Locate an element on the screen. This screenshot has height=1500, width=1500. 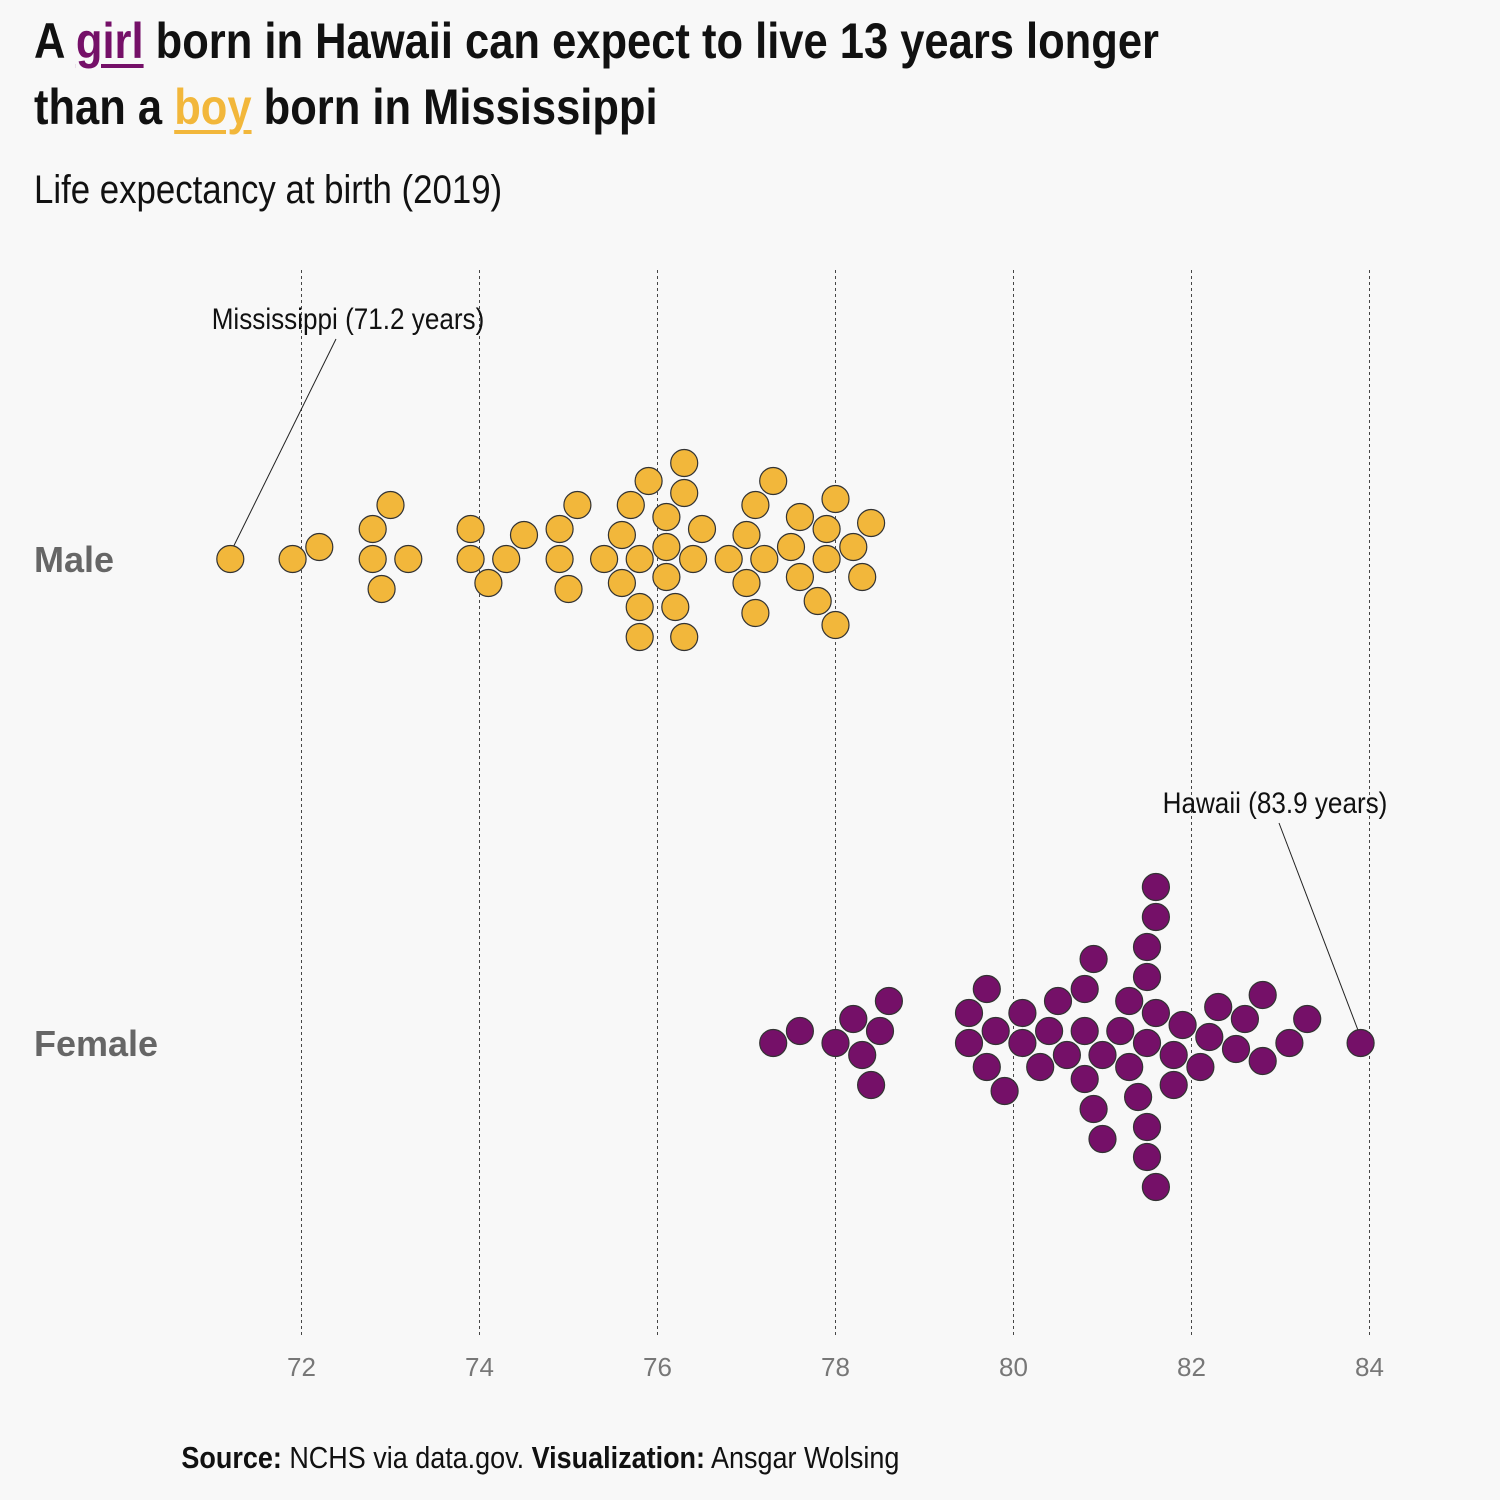
x-tick-label: 78 is located at coordinates (835, 1367).